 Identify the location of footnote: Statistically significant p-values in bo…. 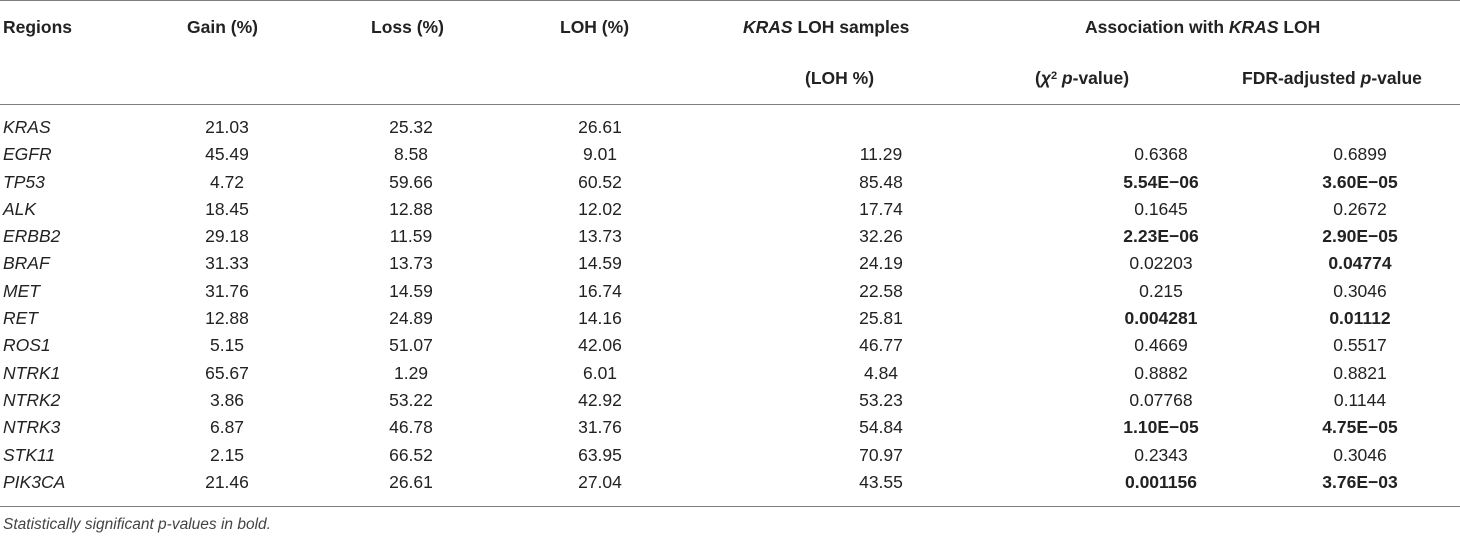
(137, 524).